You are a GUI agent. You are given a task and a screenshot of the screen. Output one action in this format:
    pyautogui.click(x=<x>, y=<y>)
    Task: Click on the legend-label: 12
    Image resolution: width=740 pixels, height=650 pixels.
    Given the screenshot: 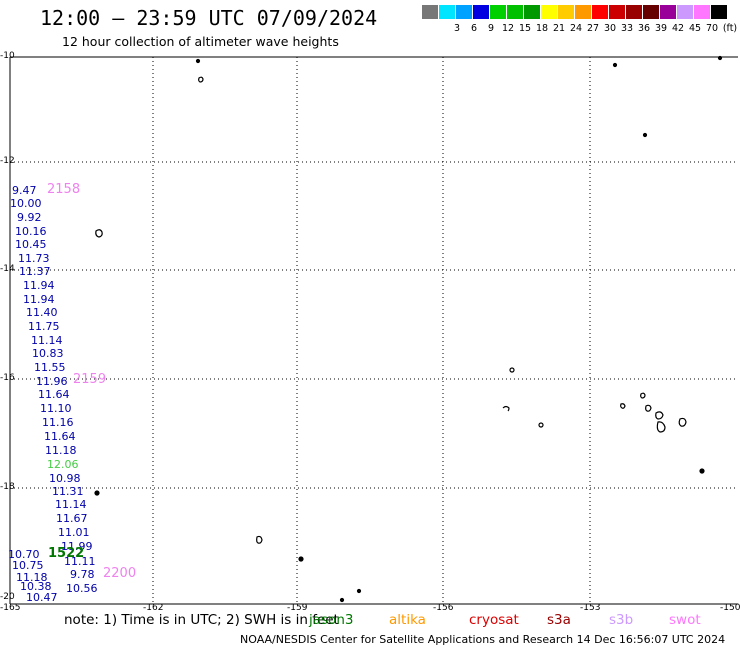 What is the action you would take?
    pyautogui.click(x=508, y=28)
    